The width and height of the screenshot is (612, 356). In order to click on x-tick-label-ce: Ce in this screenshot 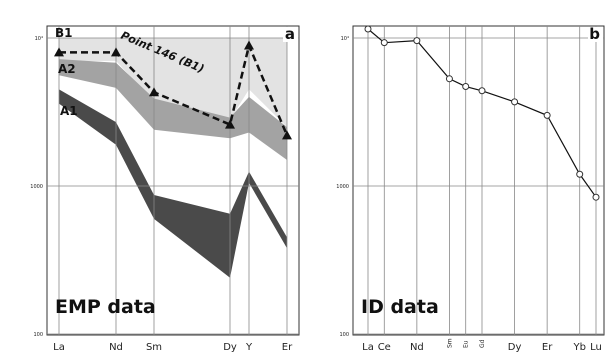, I will do `click(384, 347)`.